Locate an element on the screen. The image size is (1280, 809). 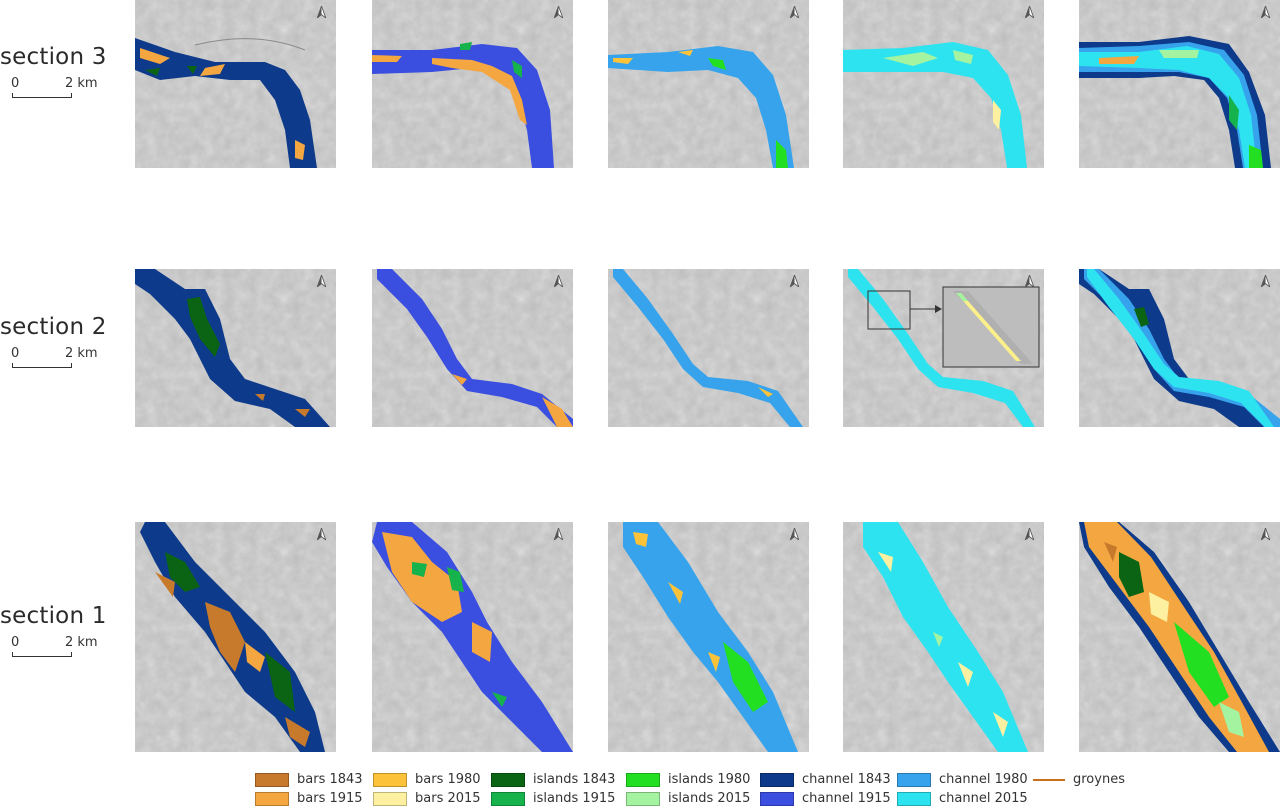
legend-label: islands 1980 is located at coordinates (709, 779).